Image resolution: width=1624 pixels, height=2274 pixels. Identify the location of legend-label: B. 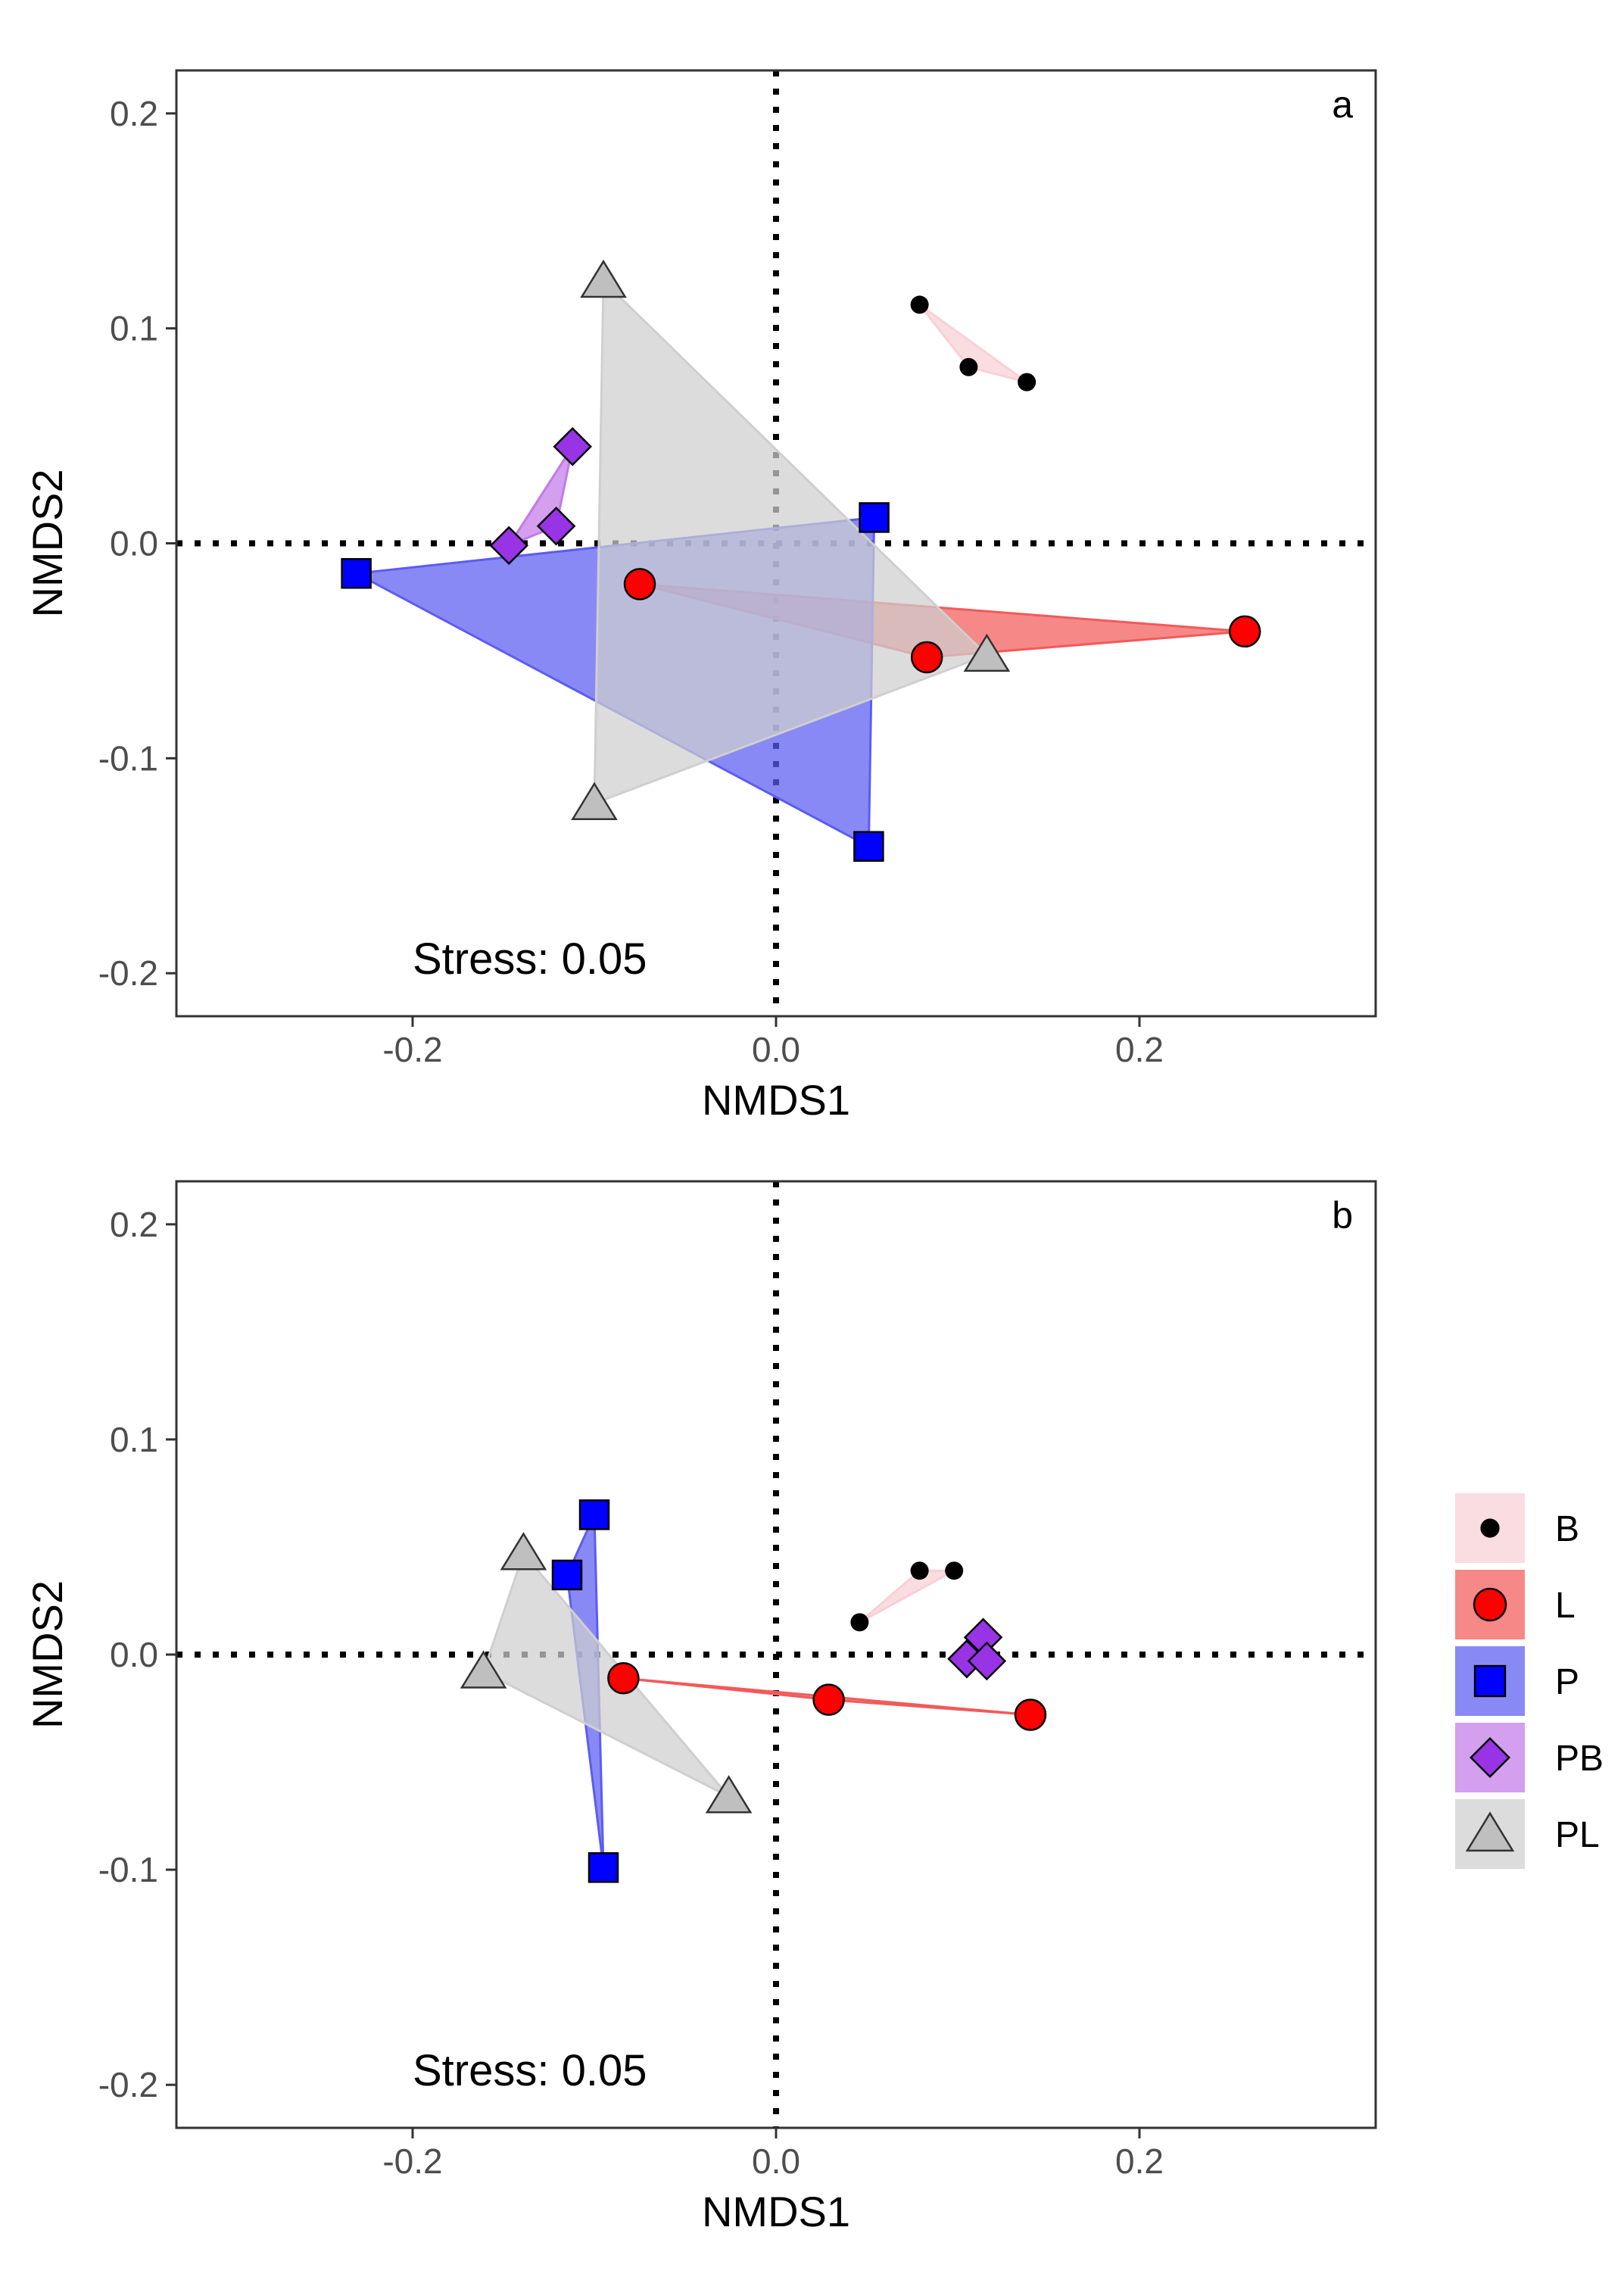
(1567, 1529).